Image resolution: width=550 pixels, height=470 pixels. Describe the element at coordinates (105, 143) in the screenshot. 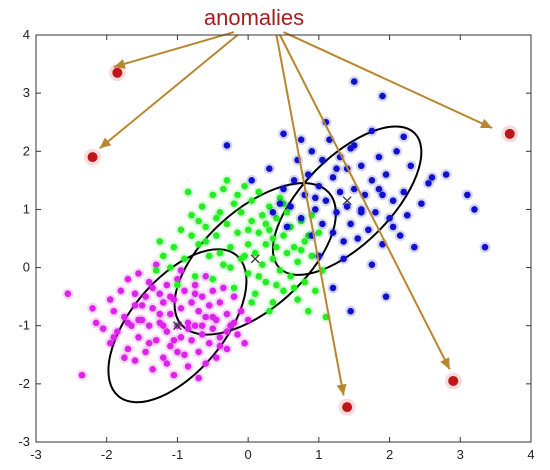

I see `anomaly-arrowhead` at that location.